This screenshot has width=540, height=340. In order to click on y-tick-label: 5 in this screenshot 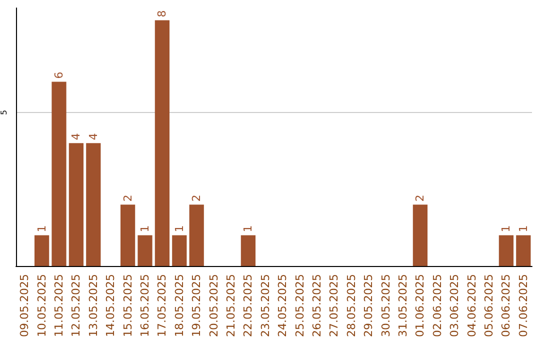, I will do `click(4, 112)`.